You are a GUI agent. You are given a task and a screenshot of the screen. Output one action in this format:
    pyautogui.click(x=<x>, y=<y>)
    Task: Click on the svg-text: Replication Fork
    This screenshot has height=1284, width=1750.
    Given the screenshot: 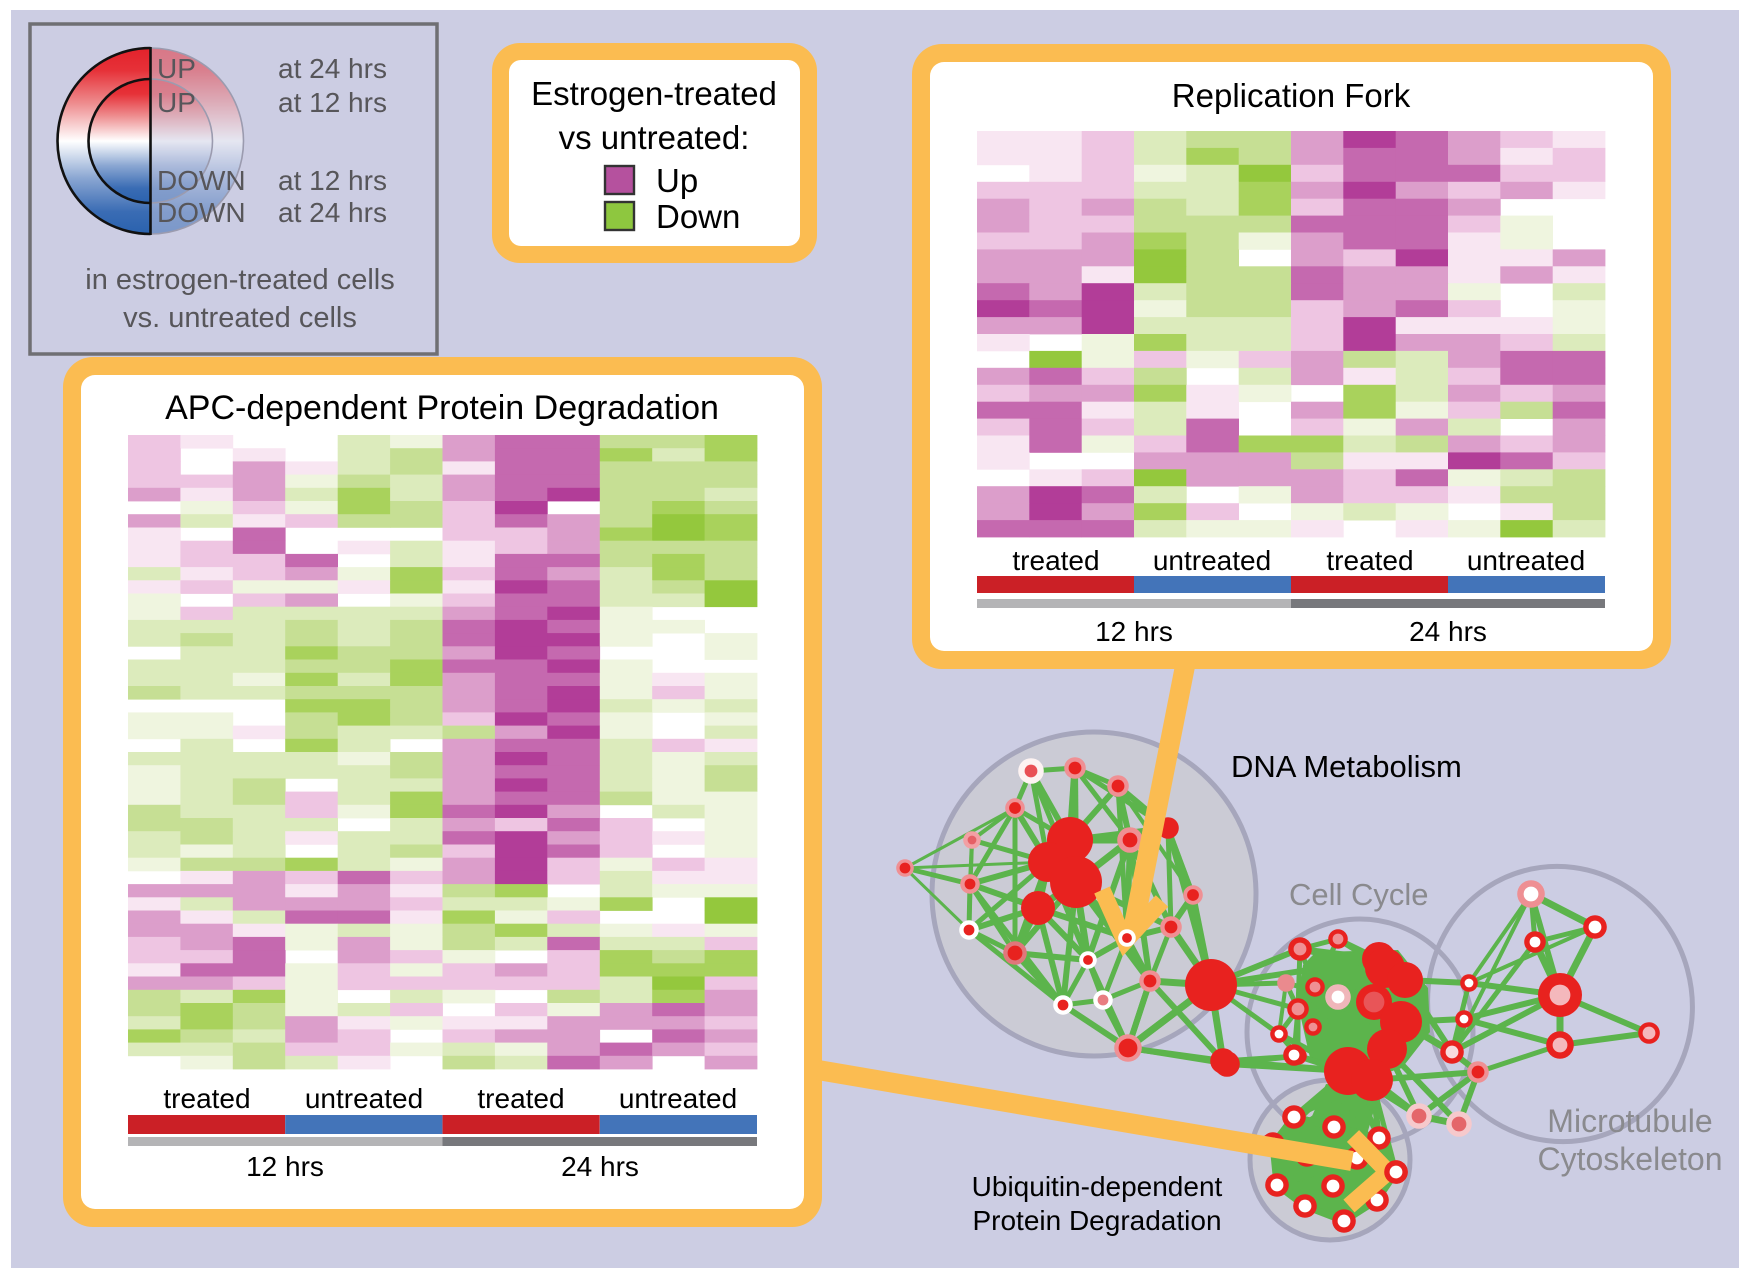 What is the action you would take?
    pyautogui.click(x=1291, y=95)
    